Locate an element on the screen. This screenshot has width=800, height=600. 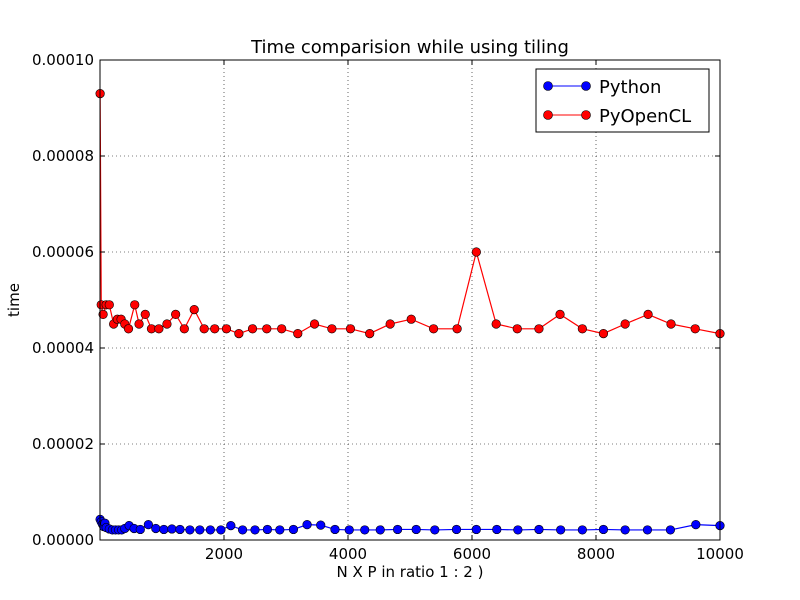
y-tick-label: 0.00006 is located at coordinates (63, 252).